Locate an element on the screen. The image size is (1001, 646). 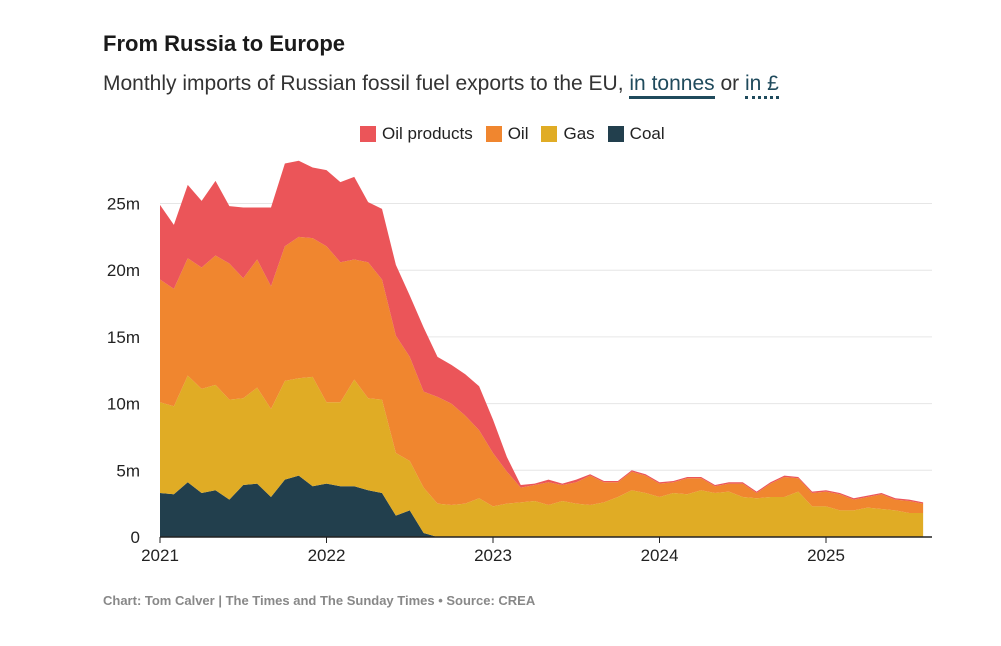
legend-swatch-oil-products is located at coordinates (368, 134).